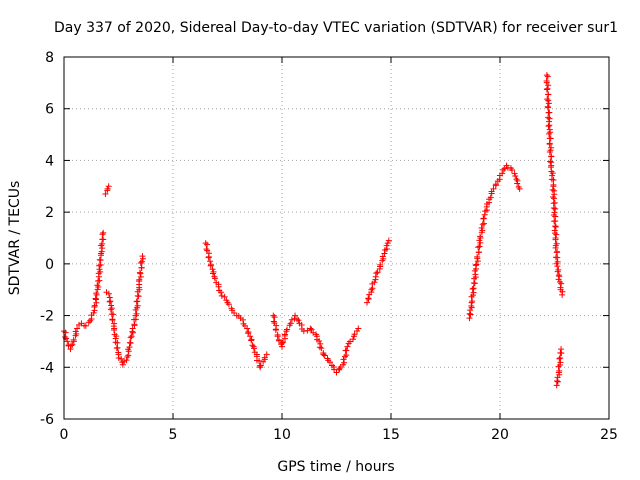  Describe the element at coordinates (47, 317) in the screenshot. I see `y-tick-label: -2` at that location.